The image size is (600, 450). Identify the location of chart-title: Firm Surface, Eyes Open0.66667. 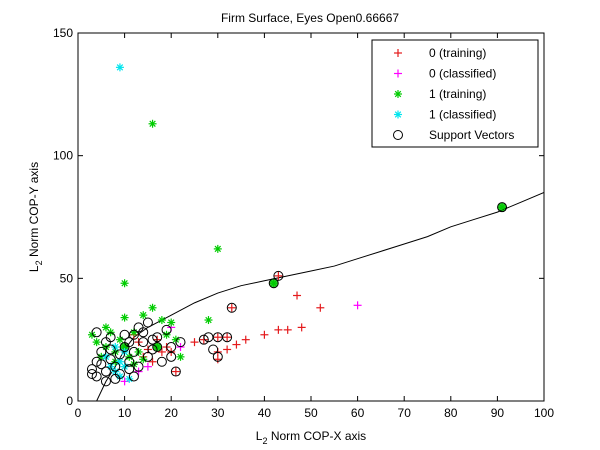
(310, 18).